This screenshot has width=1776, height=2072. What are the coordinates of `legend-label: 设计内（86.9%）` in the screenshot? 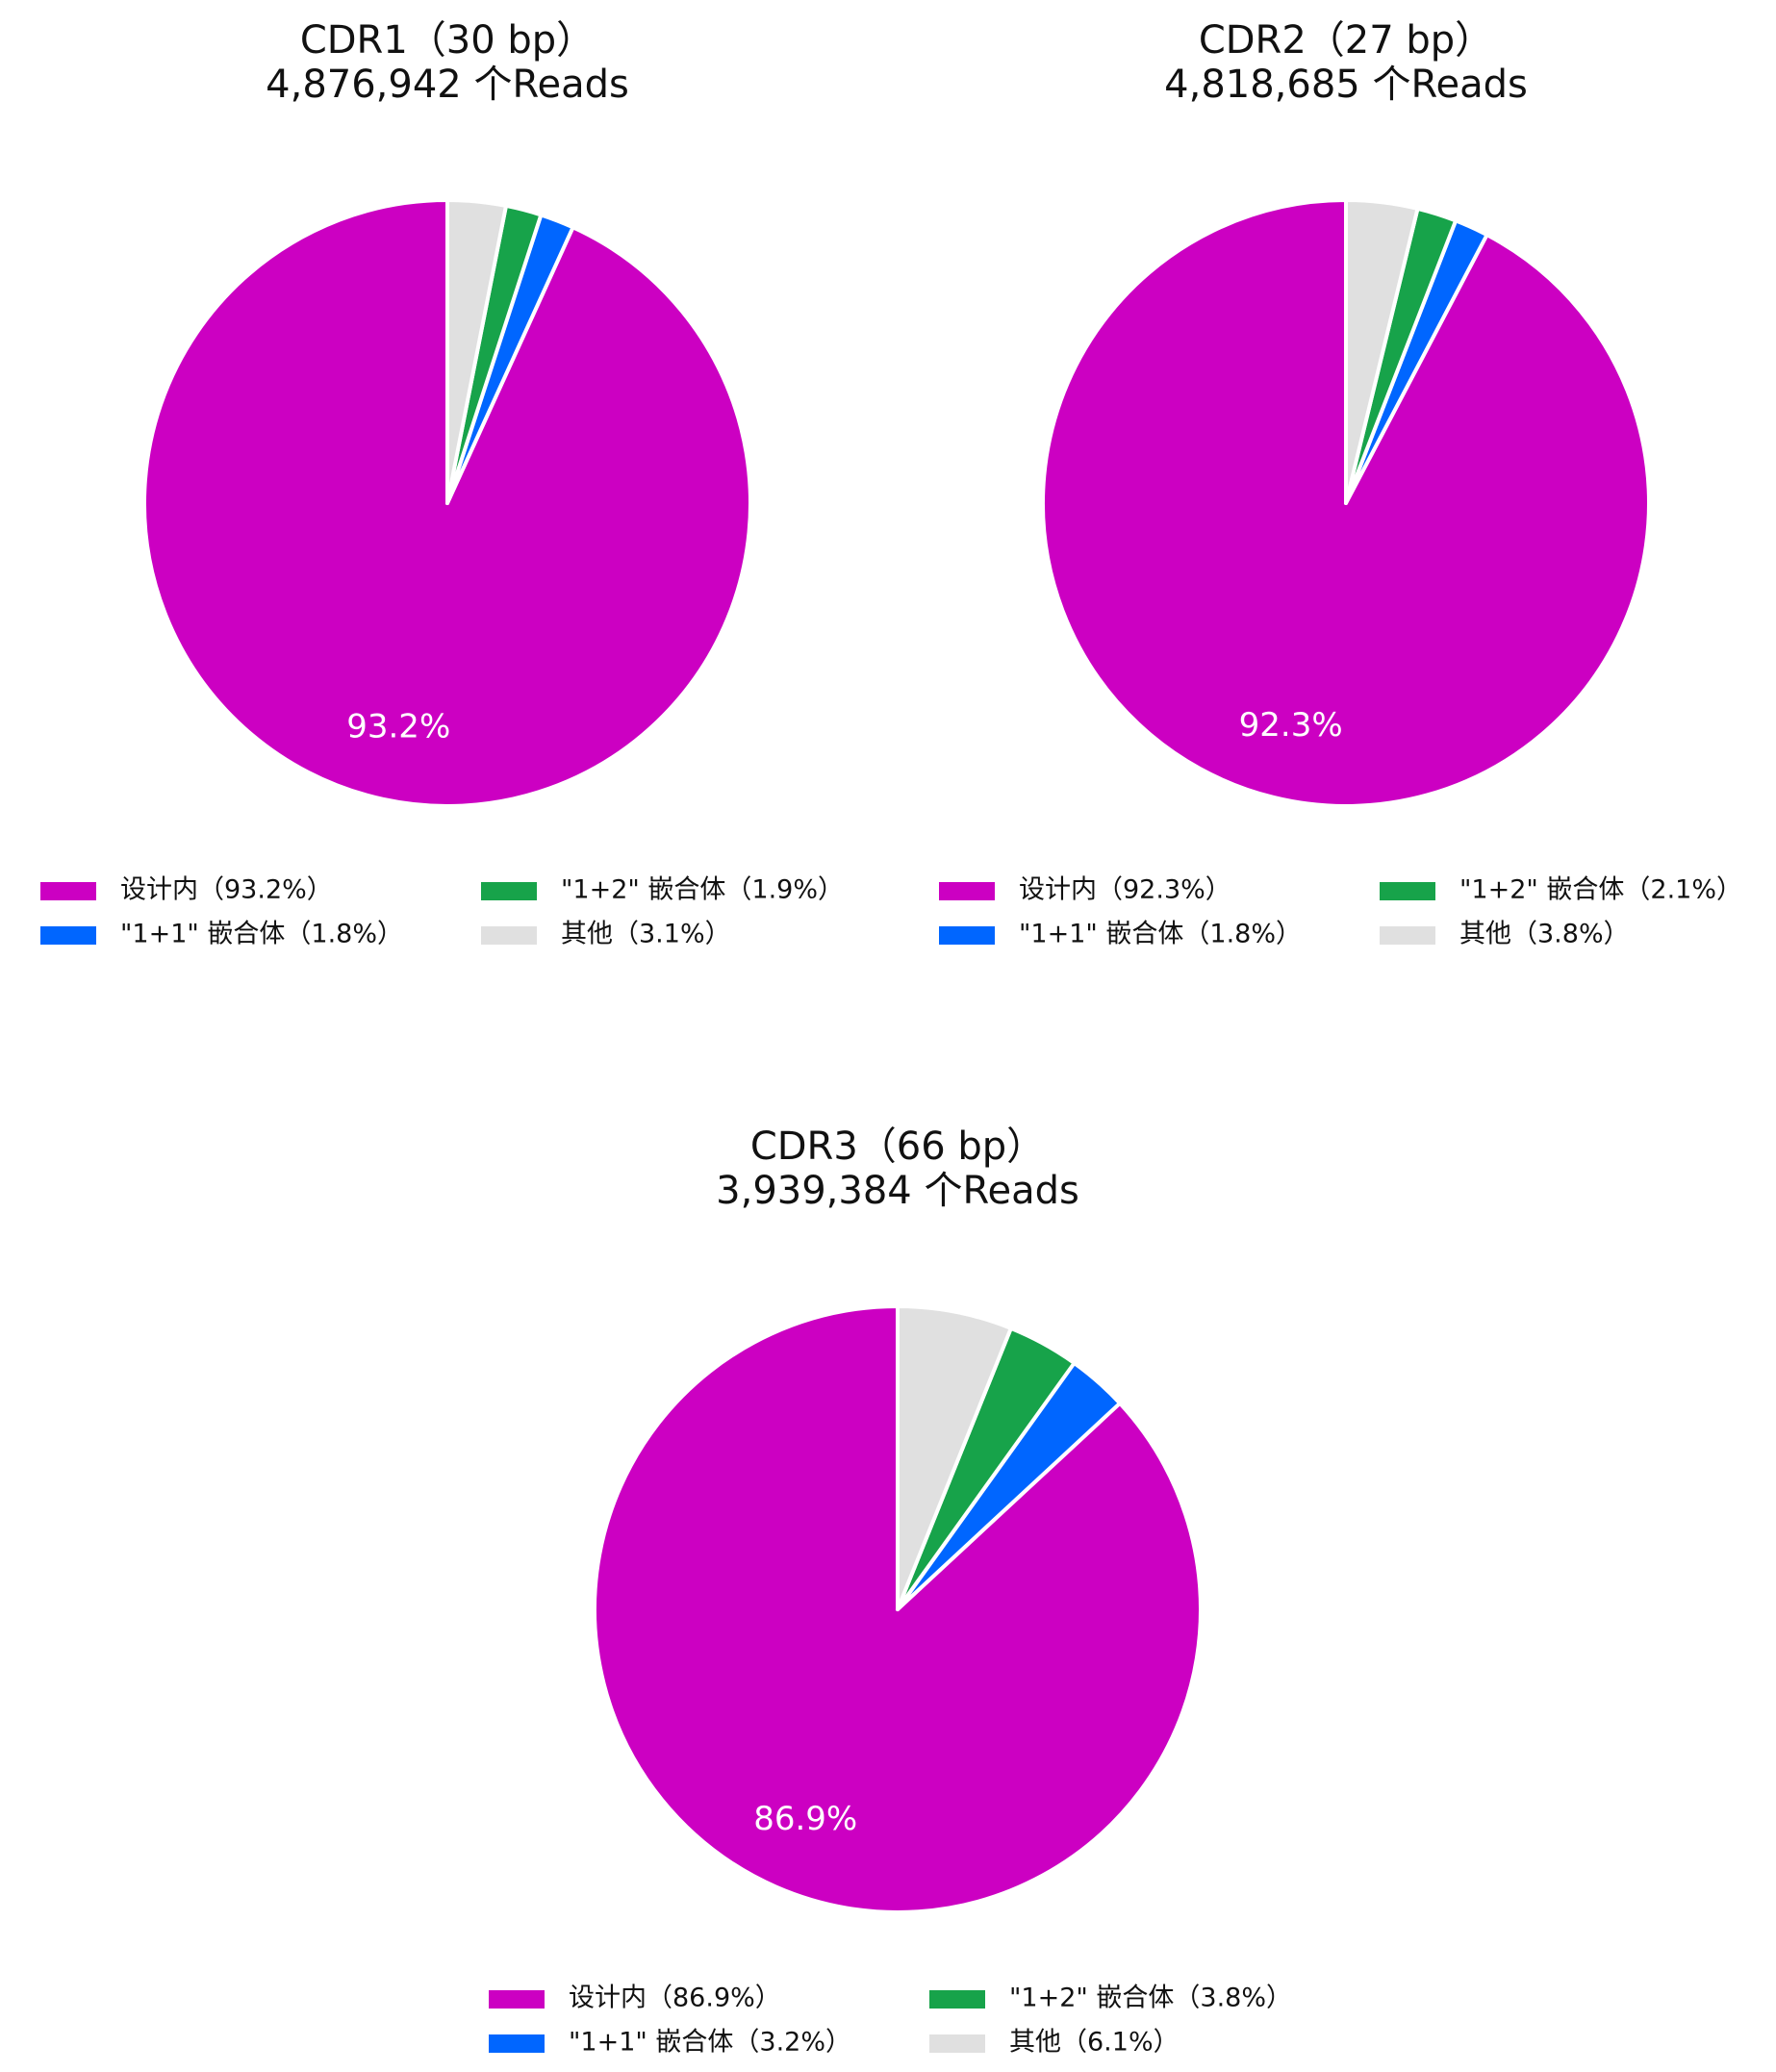 It's located at (675, 1998).